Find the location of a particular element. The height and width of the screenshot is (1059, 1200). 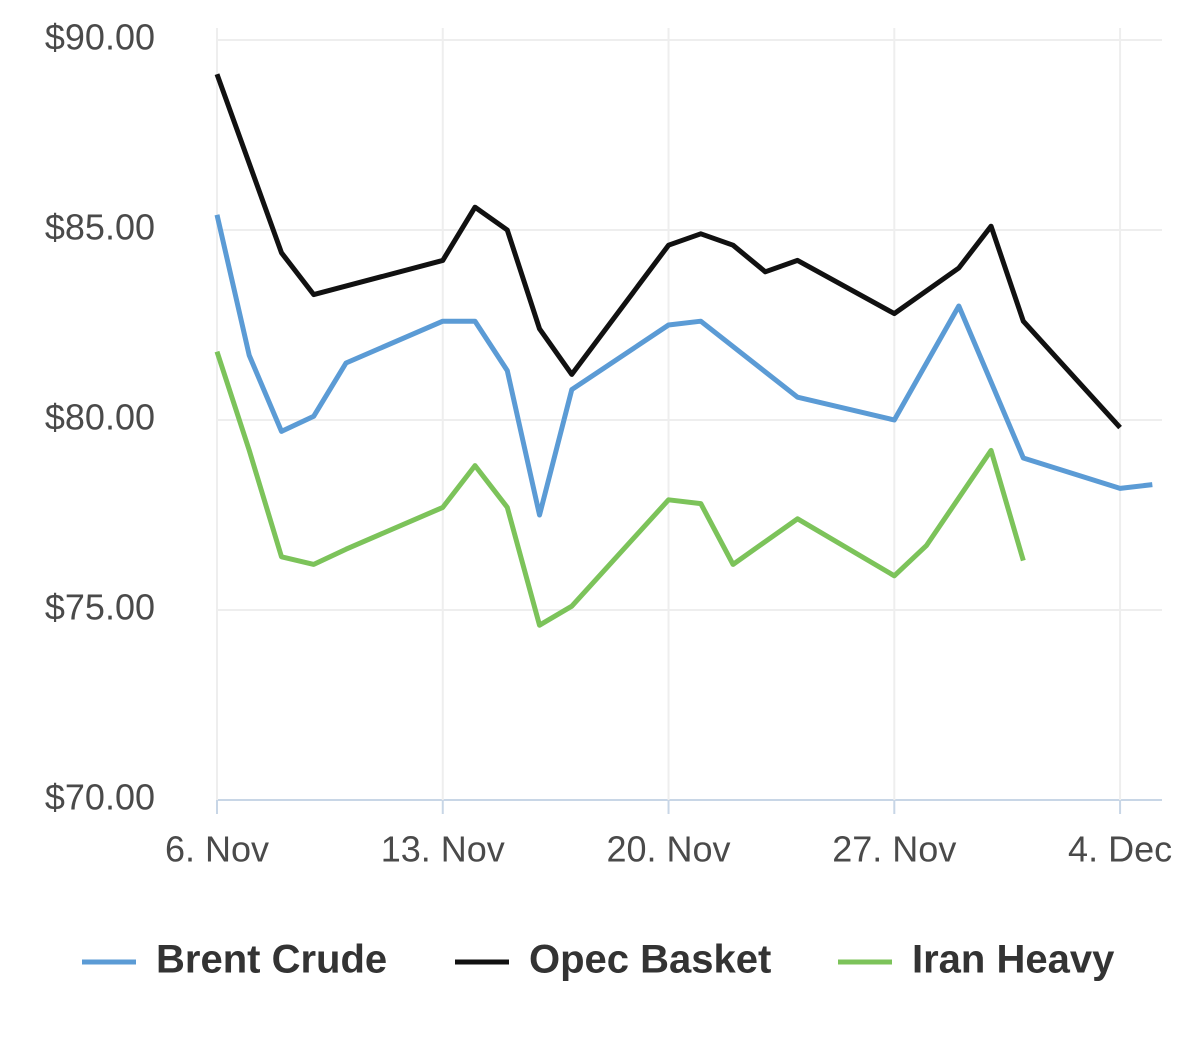

y-tick-label: $90.00 is located at coordinates (100, 37).